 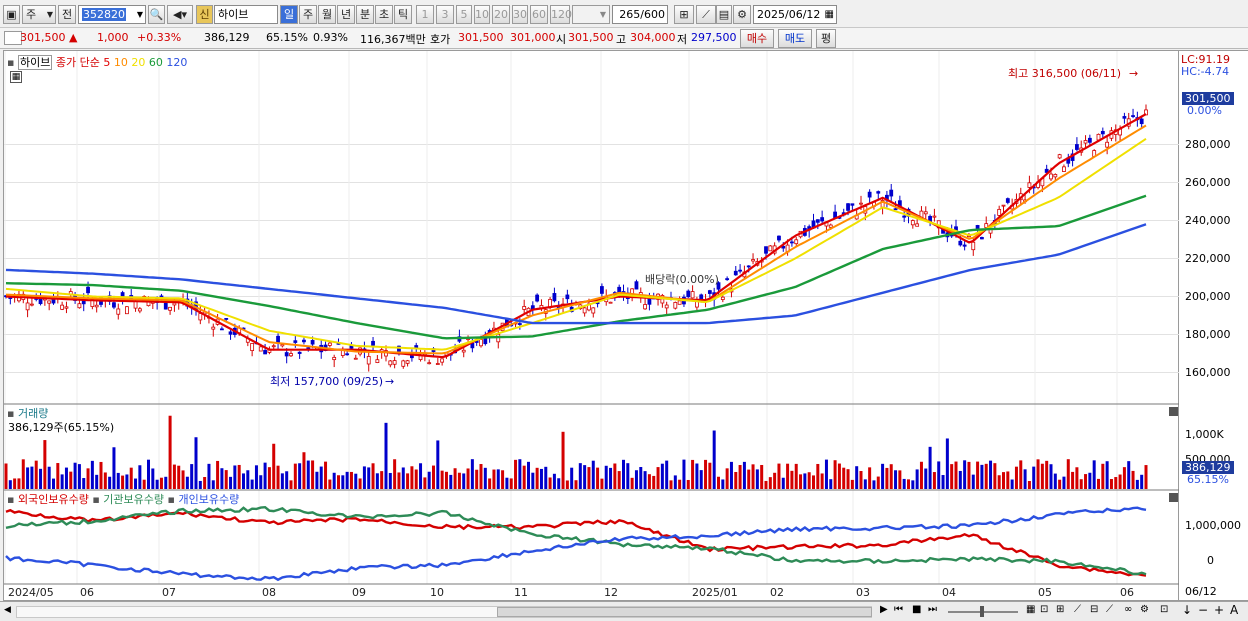 I want to click on stock-tag: 하이브, so click(x=35, y=62).